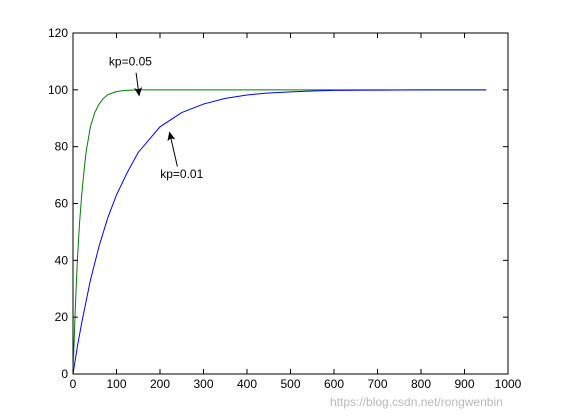 The width and height of the screenshot is (561, 420). I want to click on annotation-layer: kp=0.05 kp=0.01, so click(156, 118).